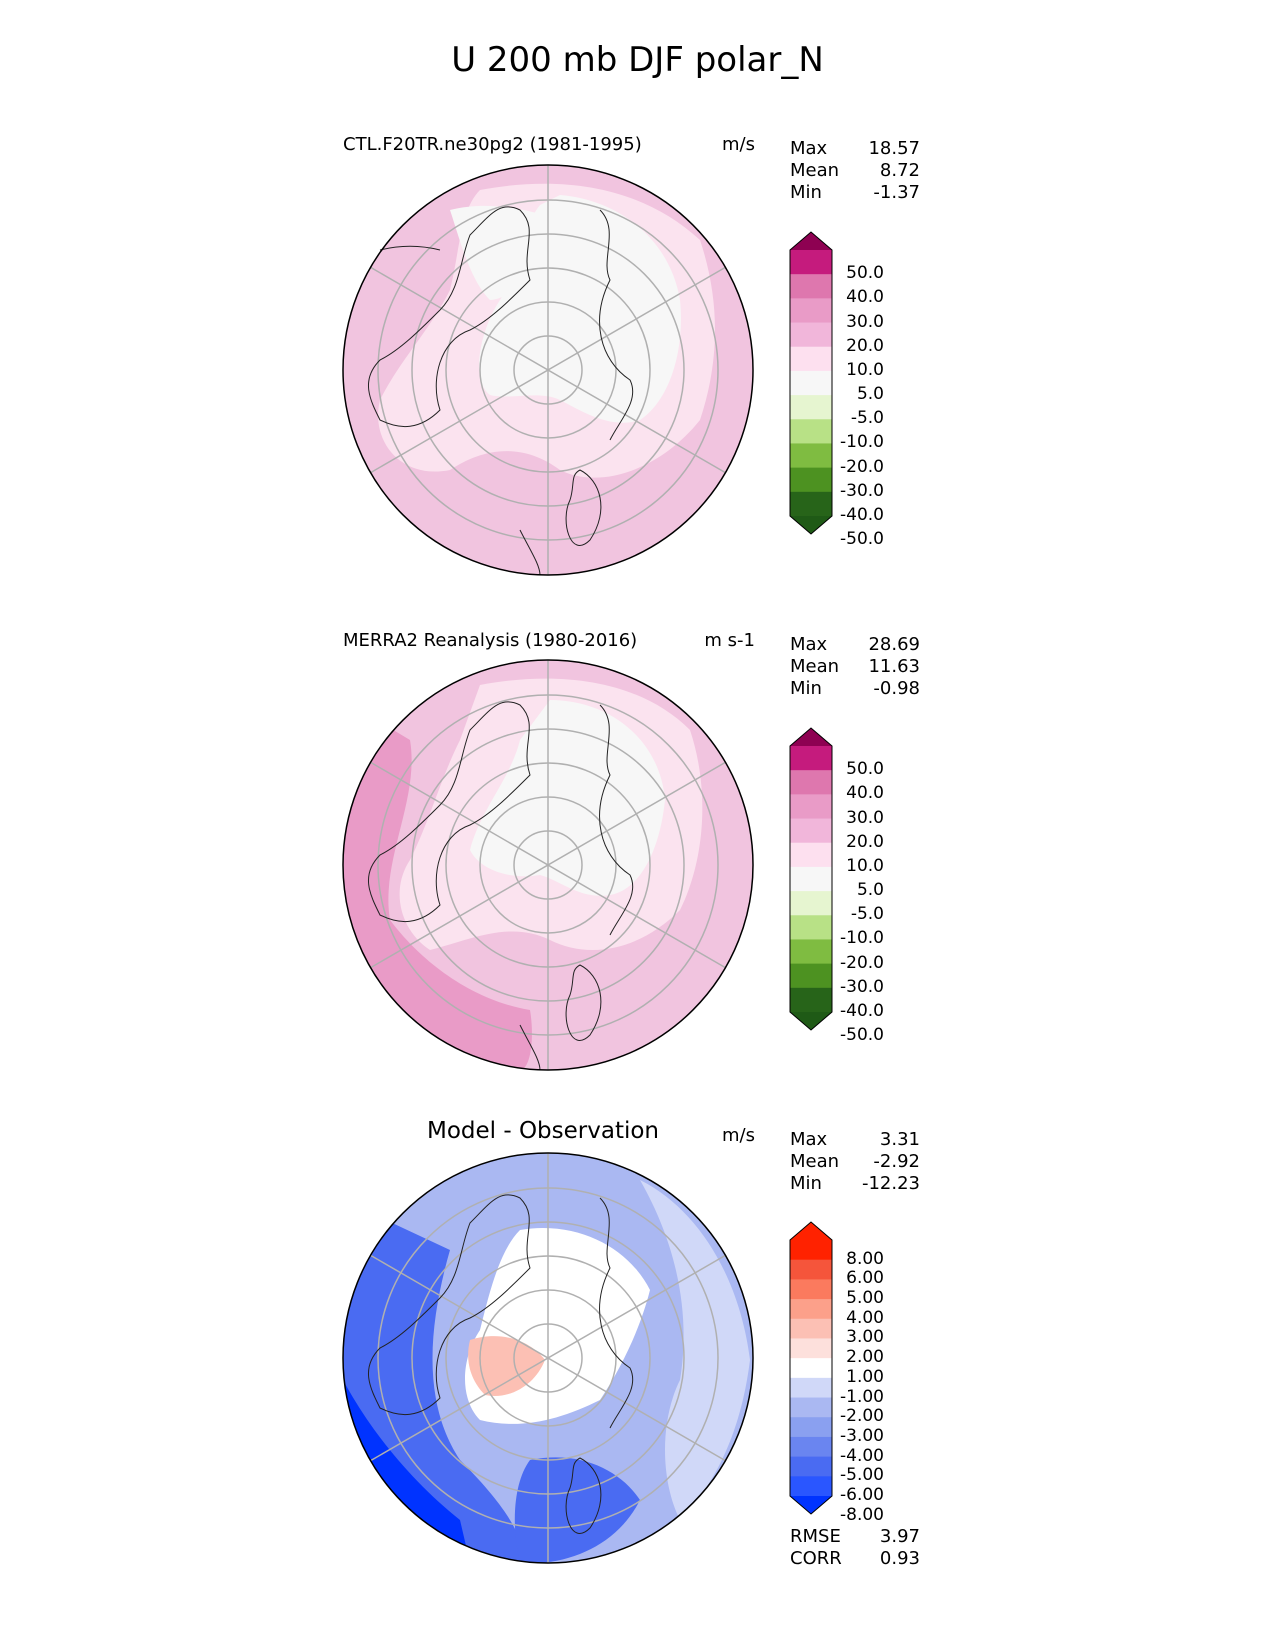 This screenshot has height=1650, width=1275. What do you see at coordinates (862, 1416) in the screenshot?
I see `colorbar-tick-label: -2.00` at bounding box center [862, 1416].